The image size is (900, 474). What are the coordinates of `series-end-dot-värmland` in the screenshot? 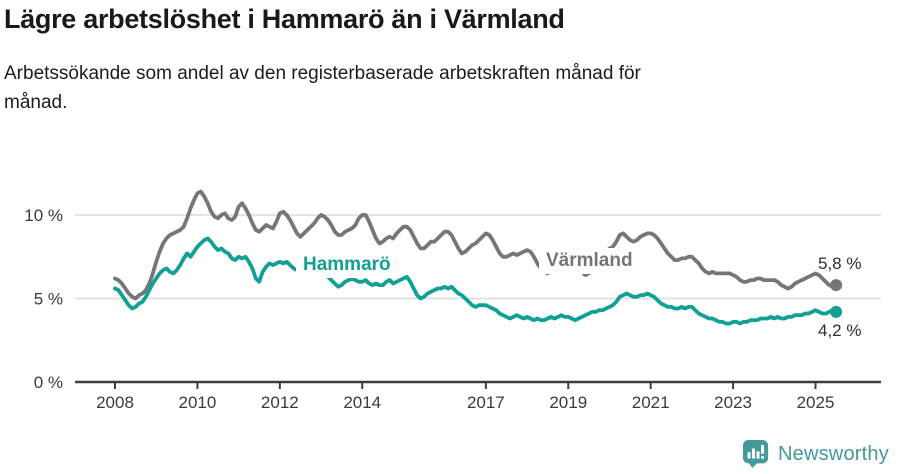 It's located at (836, 285).